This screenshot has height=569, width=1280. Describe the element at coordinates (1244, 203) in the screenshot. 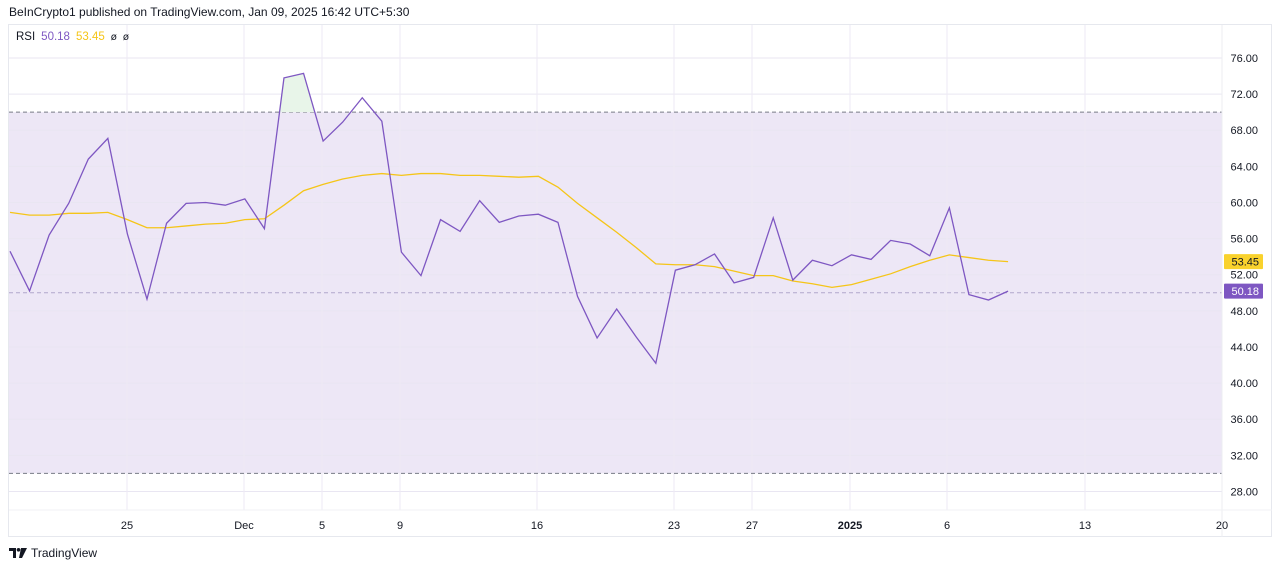

I see `price-axis-label: 60.00` at that location.